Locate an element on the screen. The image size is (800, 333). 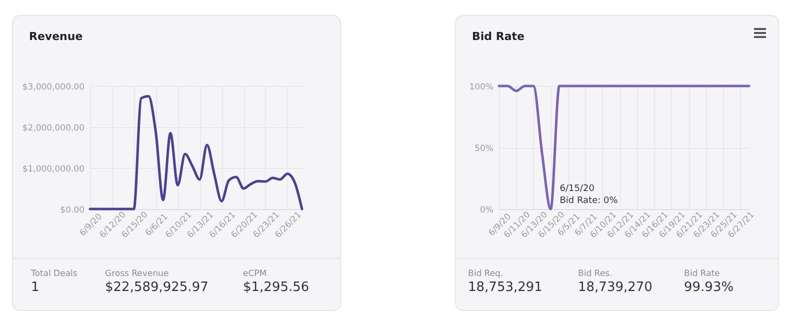
text: 18,739,270 is located at coordinates (615, 287).